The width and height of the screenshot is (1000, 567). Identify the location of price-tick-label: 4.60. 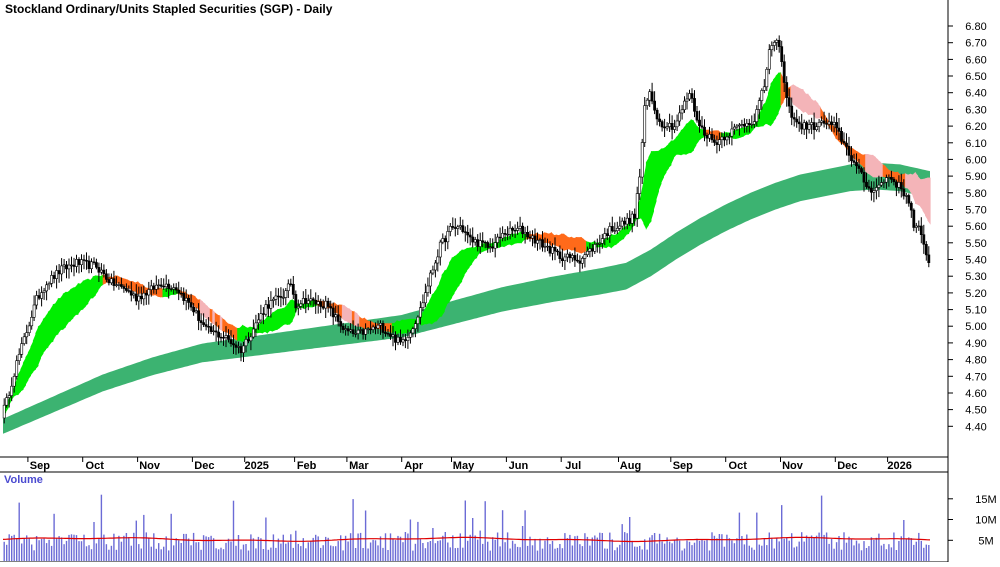
(975, 394).